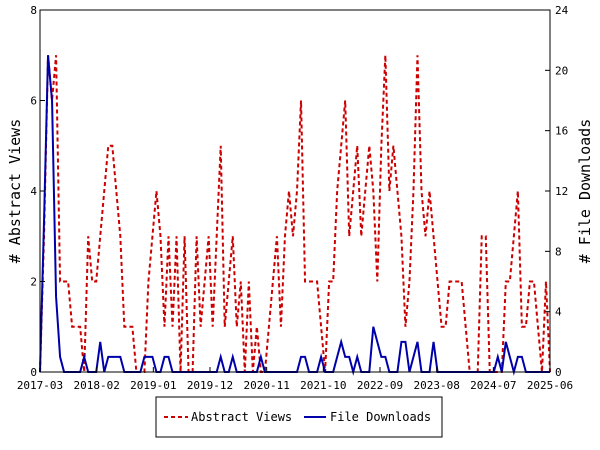  I want to click on legend-box, so click(299, 417).